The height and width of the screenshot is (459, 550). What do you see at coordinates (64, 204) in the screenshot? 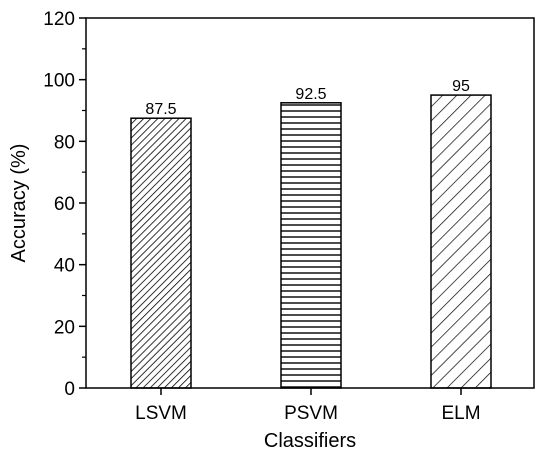
I see `y-tick-label: 60` at bounding box center [64, 204].